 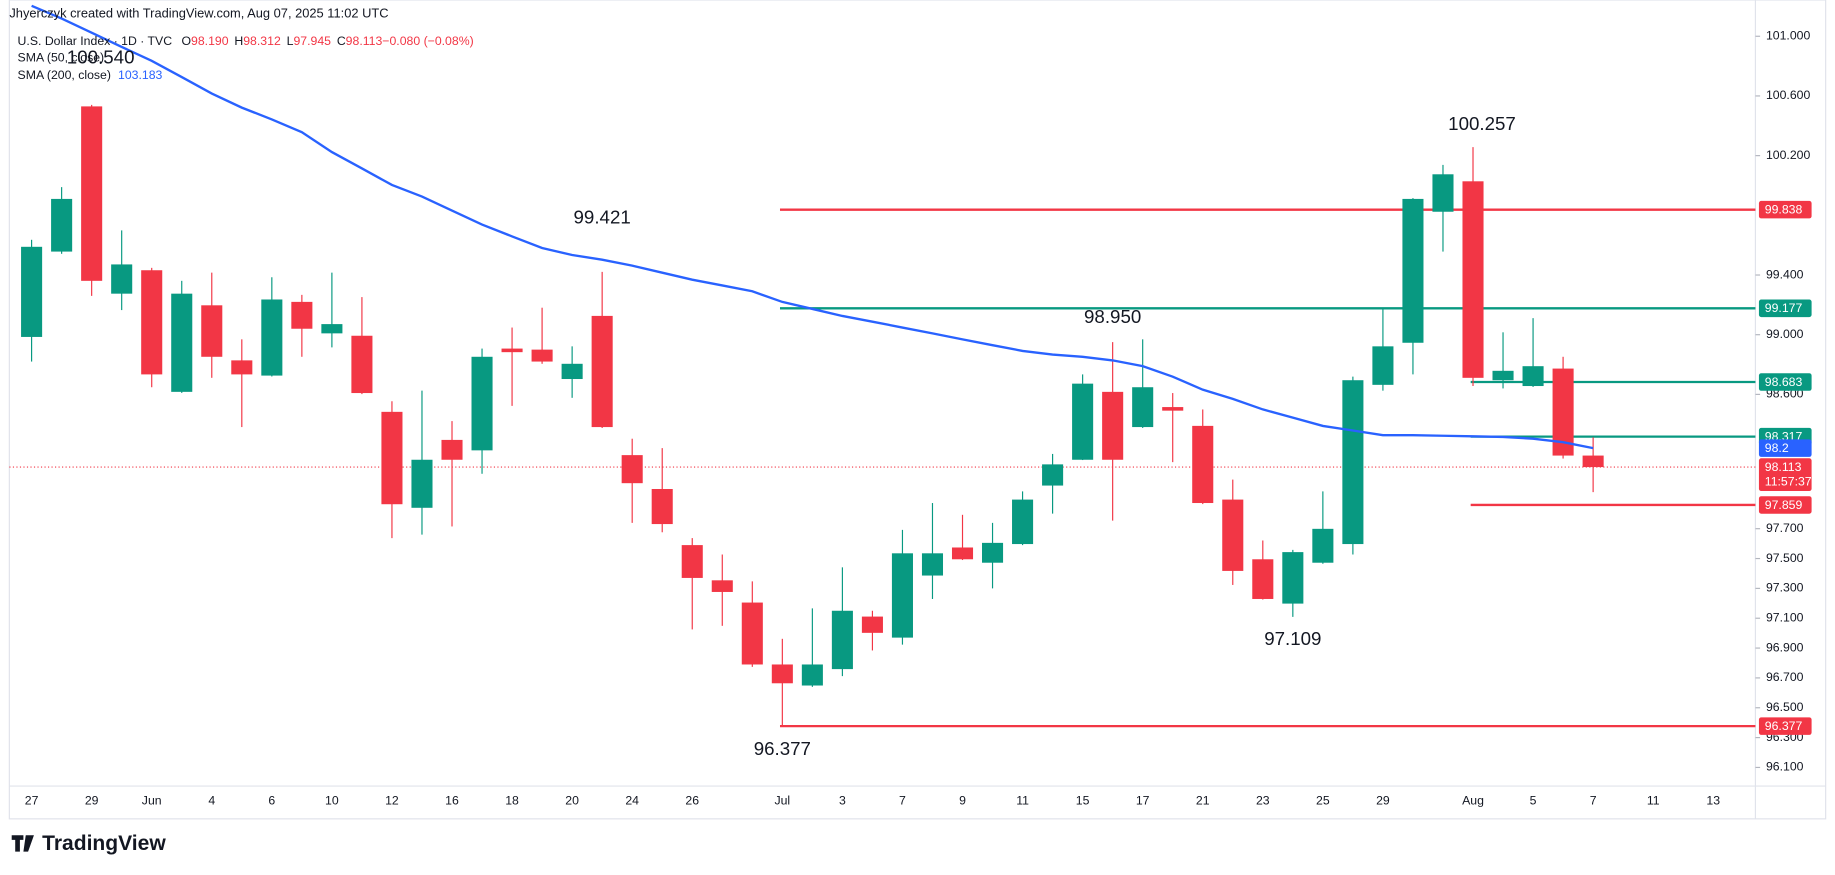 What do you see at coordinates (88, 843) in the screenshot?
I see `logo: TradingView` at bounding box center [88, 843].